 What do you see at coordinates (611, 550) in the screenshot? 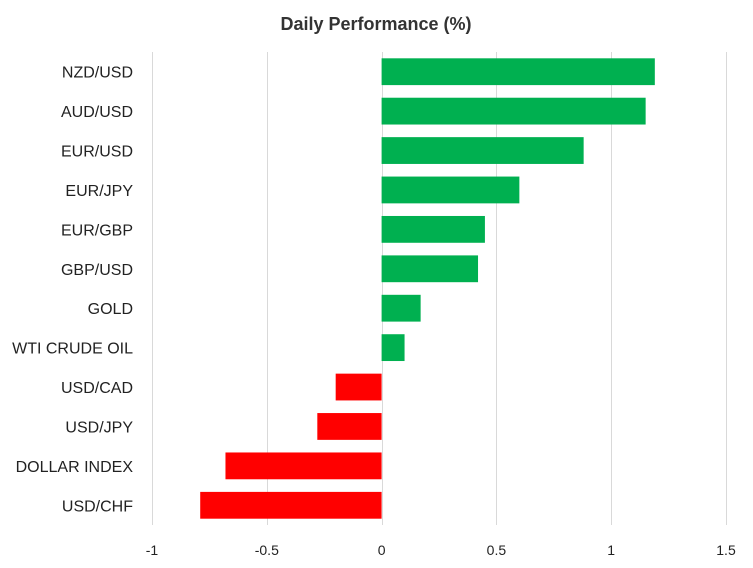
I see `x-tick-label: 1` at bounding box center [611, 550].